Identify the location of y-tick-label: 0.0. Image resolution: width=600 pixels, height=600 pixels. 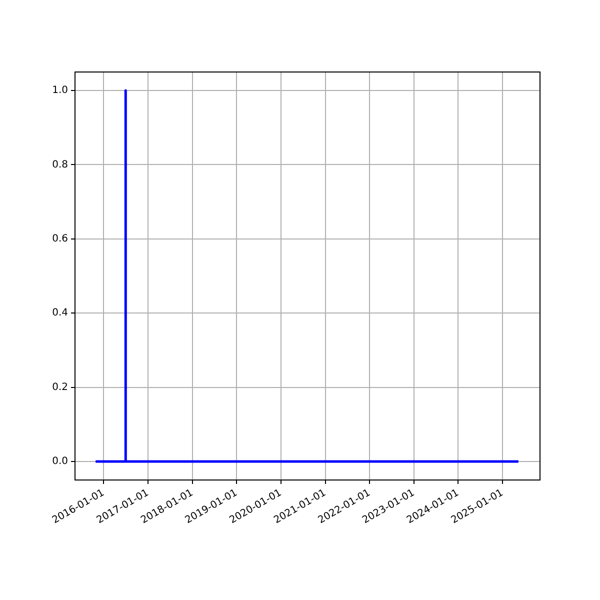
(60, 462).